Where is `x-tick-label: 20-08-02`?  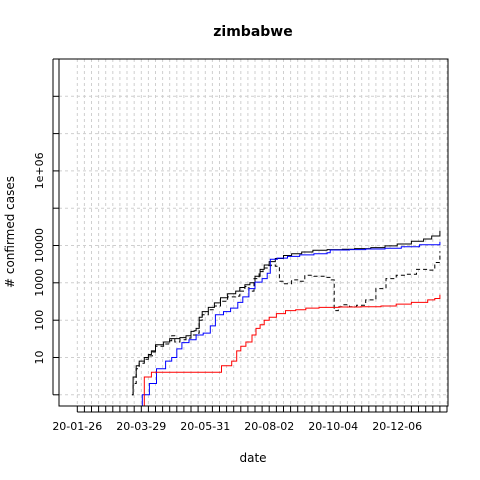 x-tick-label: 20-08-02 is located at coordinates (269, 426).